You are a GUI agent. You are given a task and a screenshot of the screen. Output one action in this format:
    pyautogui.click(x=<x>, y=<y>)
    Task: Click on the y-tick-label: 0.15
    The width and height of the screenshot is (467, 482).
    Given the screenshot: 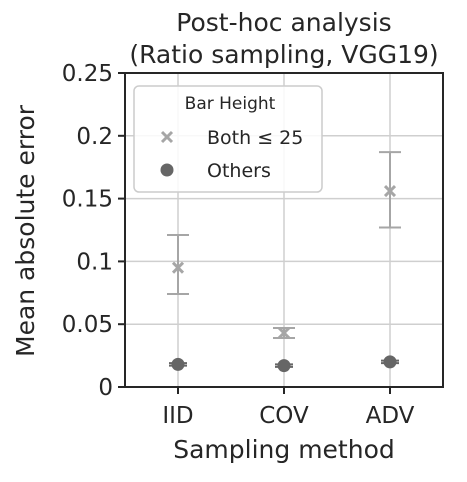 What is the action you would take?
    pyautogui.click(x=87, y=200)
    